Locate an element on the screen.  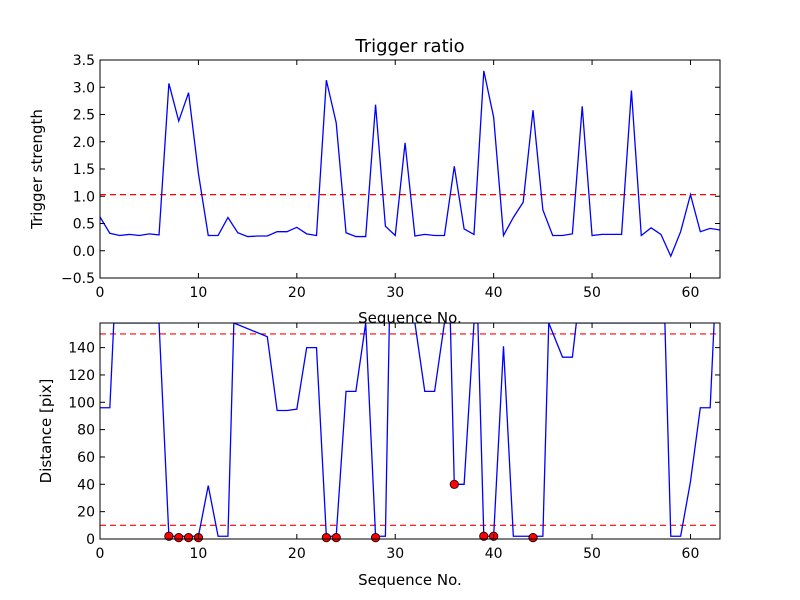
top-y-tick-label: 3.5 is located at coordinates (84, 61).